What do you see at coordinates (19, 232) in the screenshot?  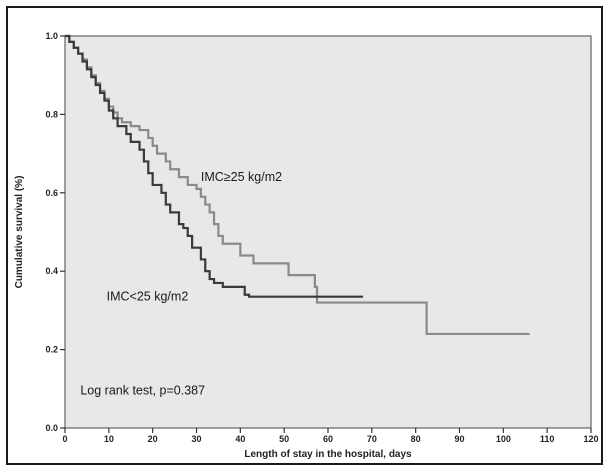 I see `y-axis-title: Cumulative survival (%)` at bounding box center [19, 232].